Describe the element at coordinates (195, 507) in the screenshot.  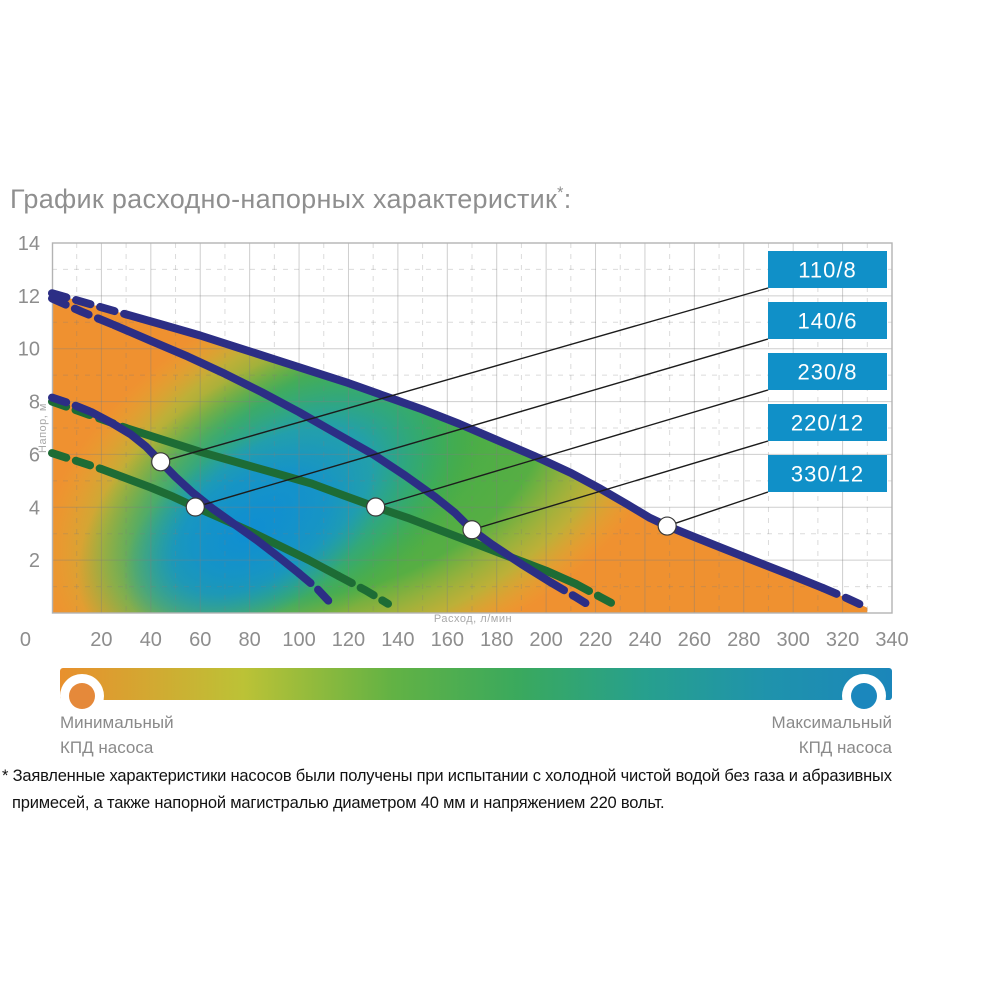
I see `callout-marker-140/6` at that location.